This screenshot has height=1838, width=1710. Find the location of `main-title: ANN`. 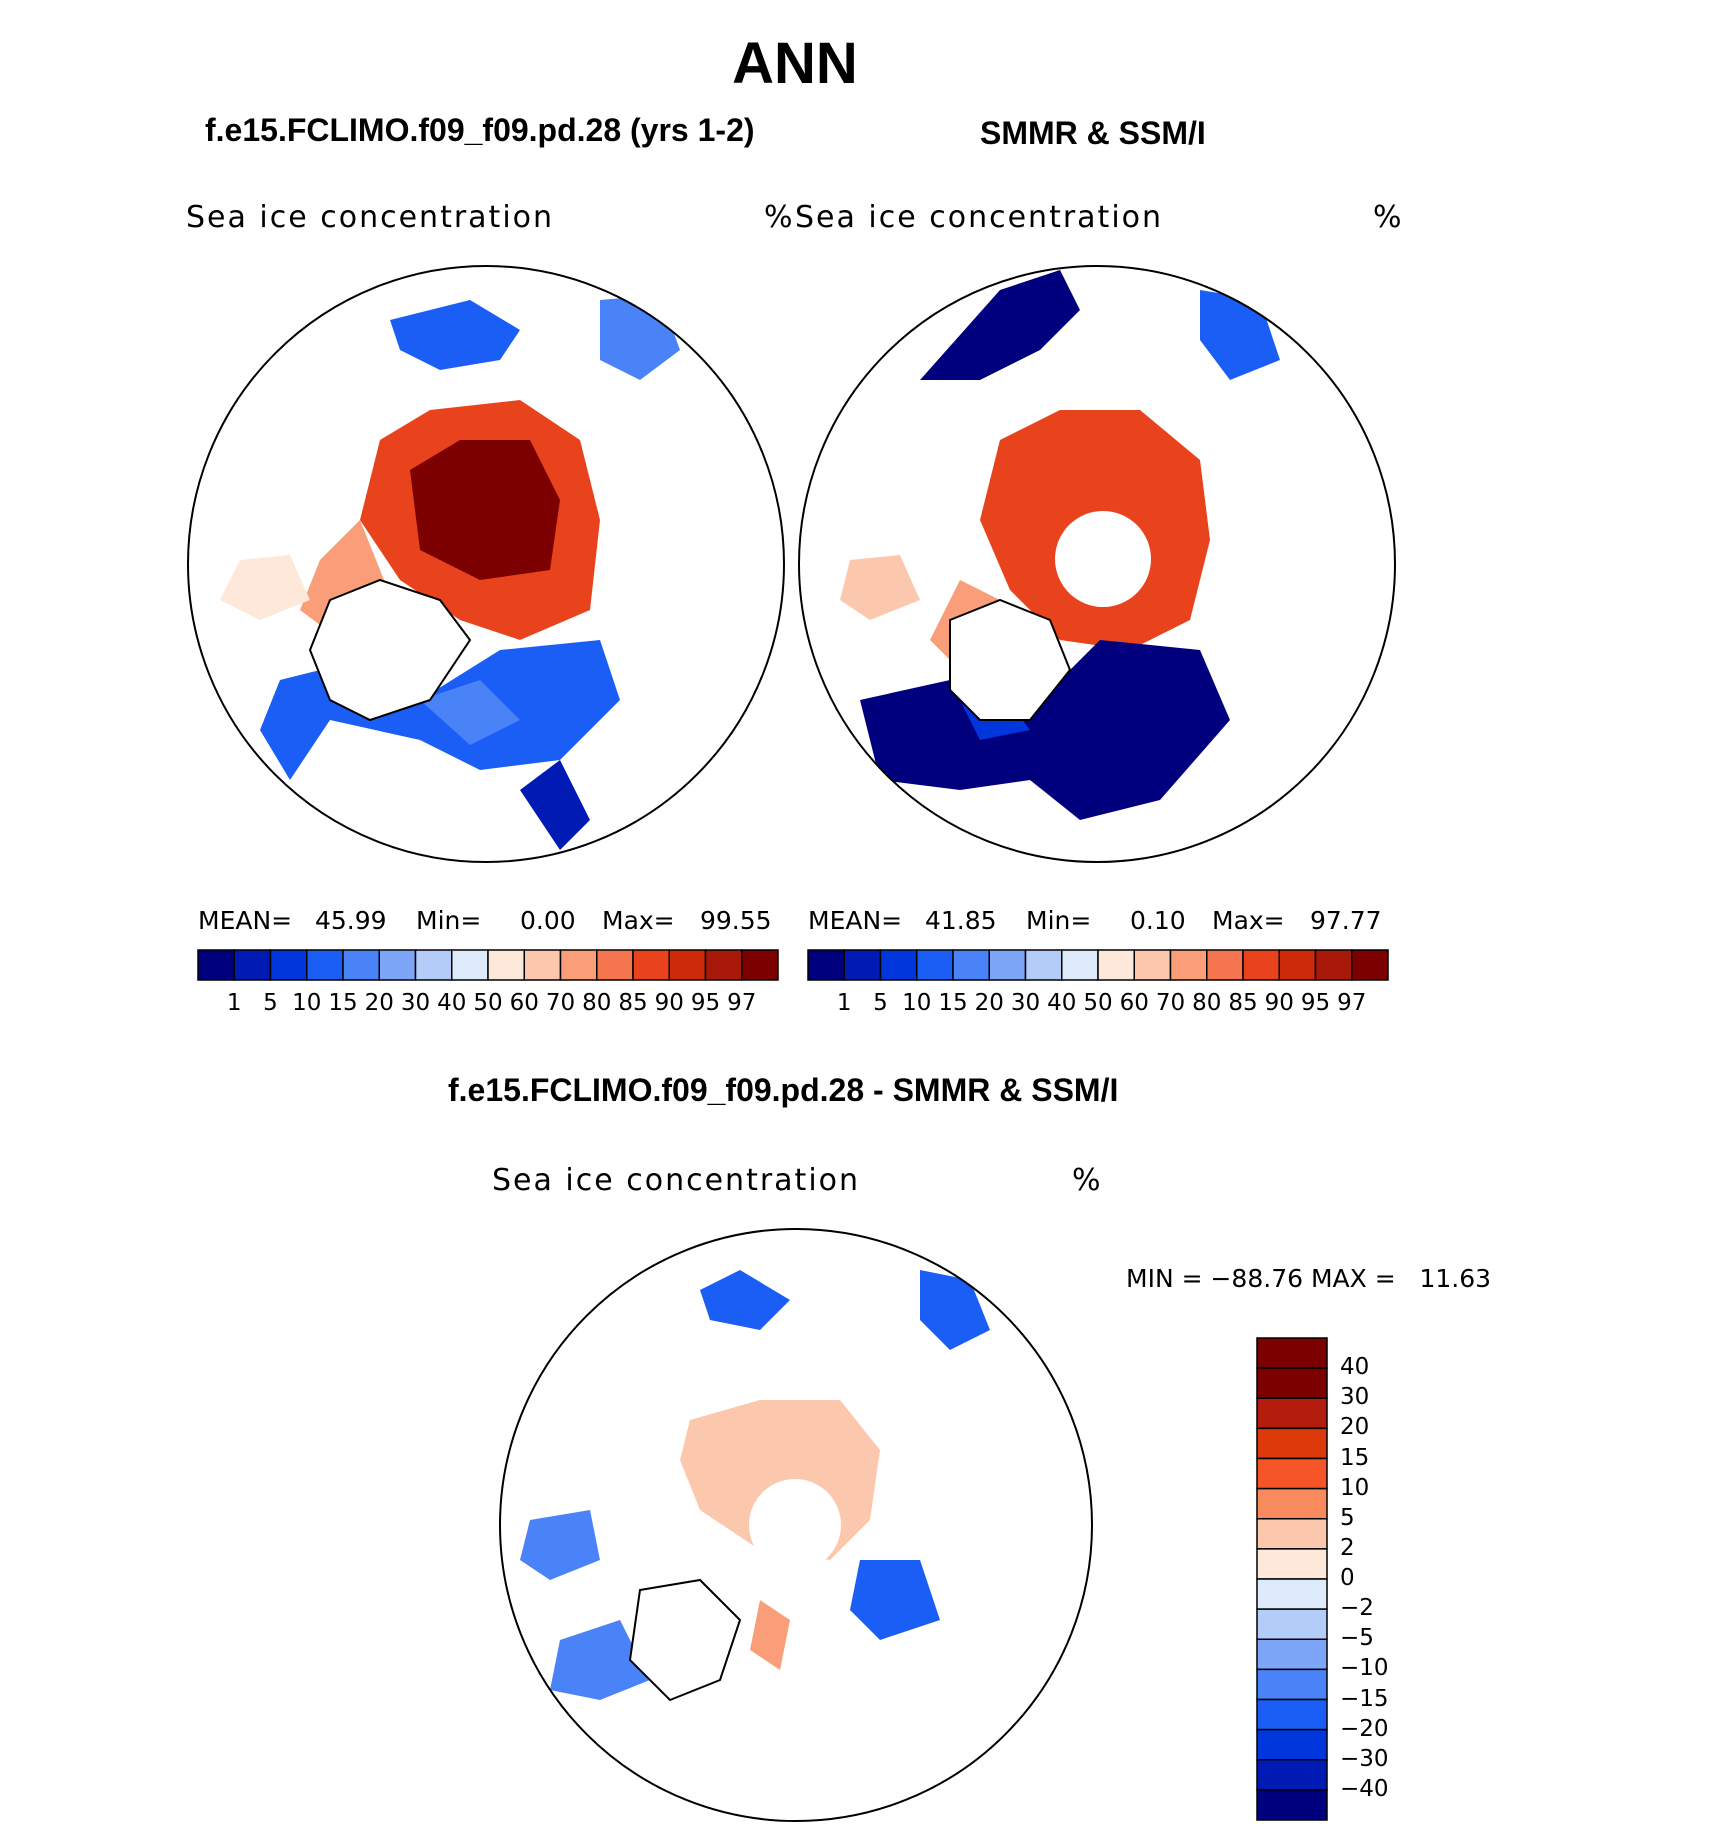

main-title: ANN is located at coordinates (795, 63).